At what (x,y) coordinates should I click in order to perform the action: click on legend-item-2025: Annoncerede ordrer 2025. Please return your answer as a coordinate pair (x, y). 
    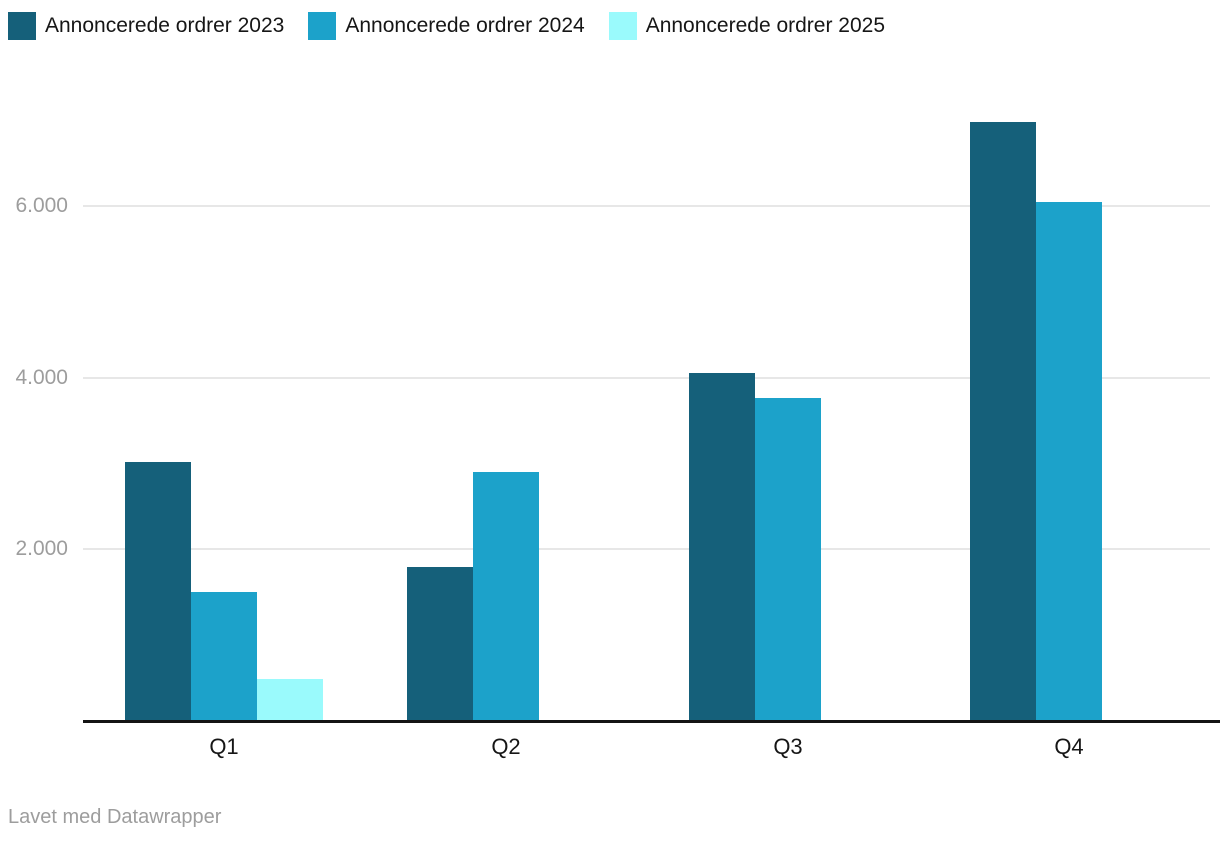
    Looking at the image, I should click on (747, 26).